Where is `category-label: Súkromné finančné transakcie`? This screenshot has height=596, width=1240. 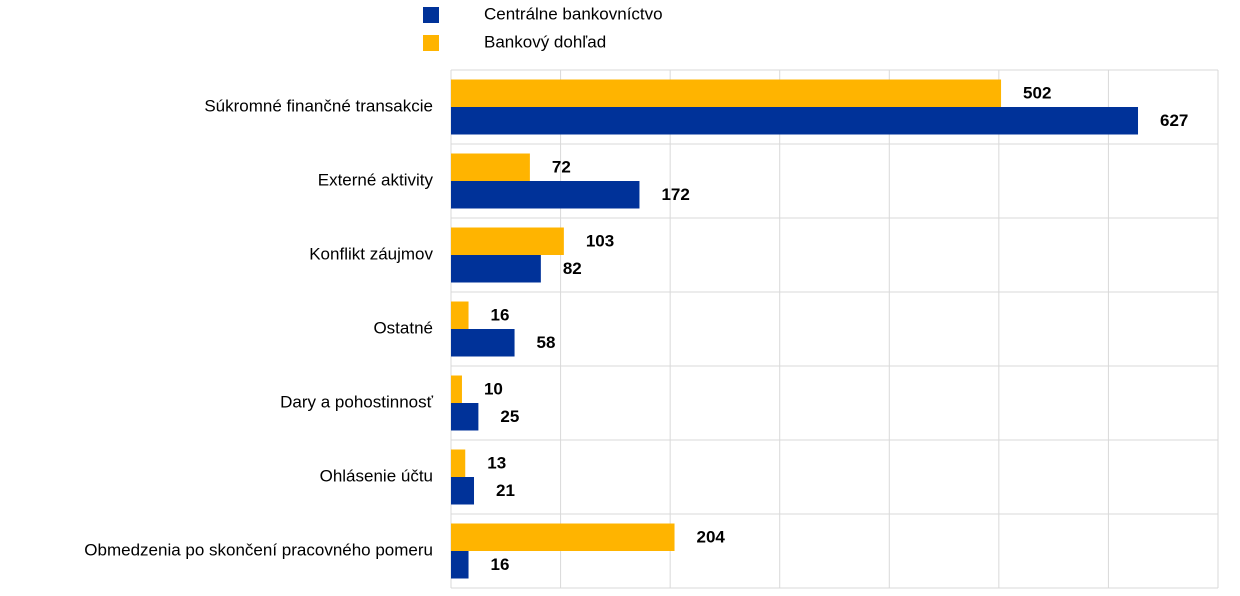 category-label: Súkromné finančné transakcie is located at coordinates (318, 105).